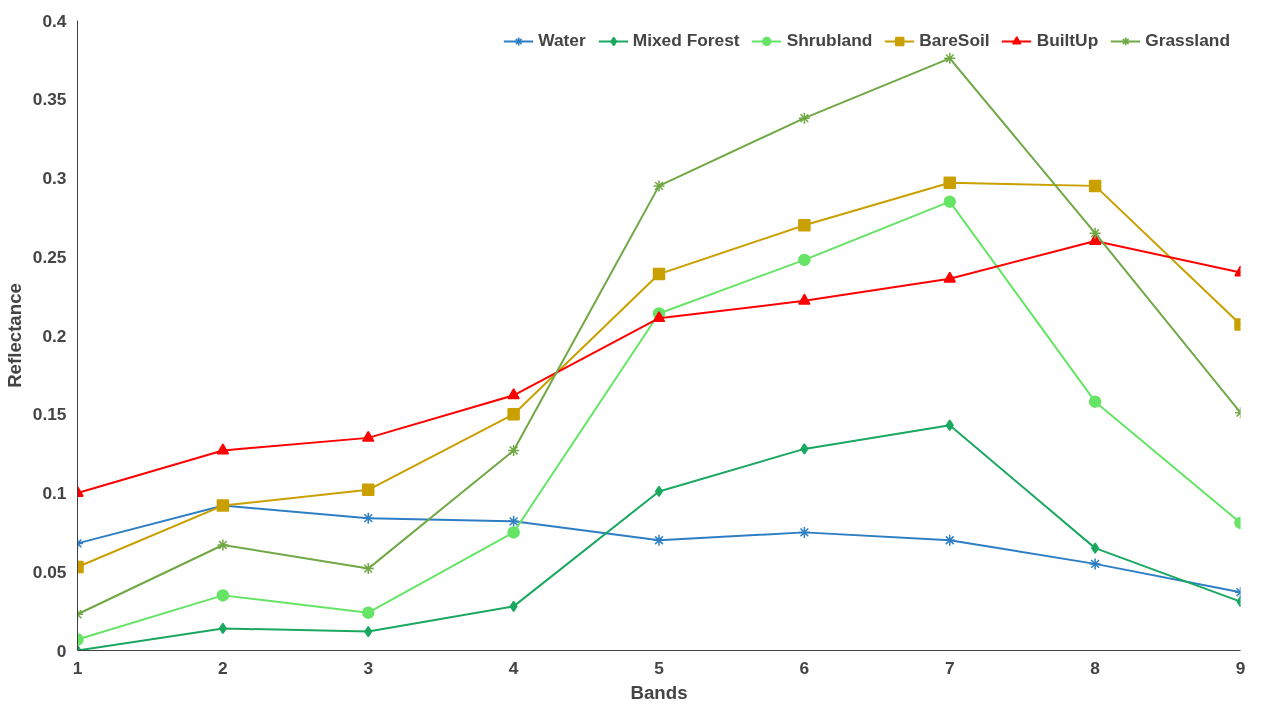 The height and width of the screenshot is (715, 1278). I want to click on x-tick-label: 2, so click(223, 667).